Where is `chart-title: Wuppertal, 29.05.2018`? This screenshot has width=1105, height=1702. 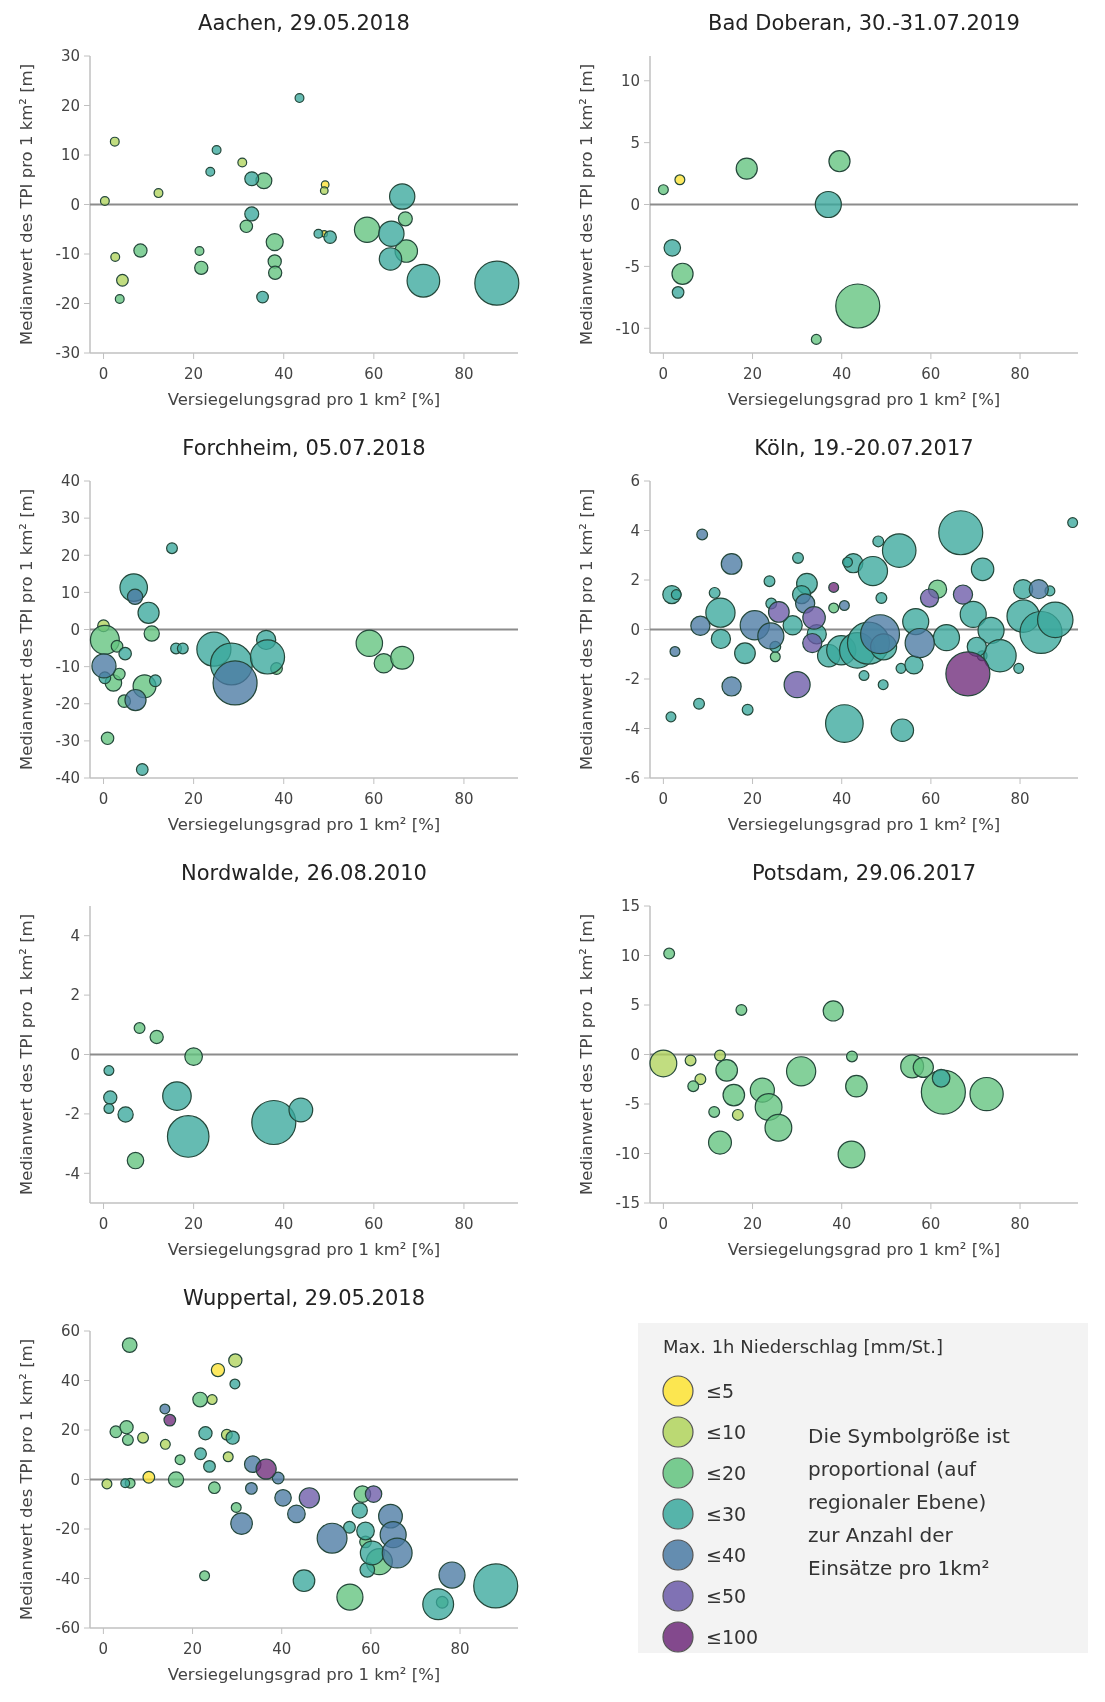
chart-title: Wuppertal, 29.05.2018 is located at coordinates (304, 1298).